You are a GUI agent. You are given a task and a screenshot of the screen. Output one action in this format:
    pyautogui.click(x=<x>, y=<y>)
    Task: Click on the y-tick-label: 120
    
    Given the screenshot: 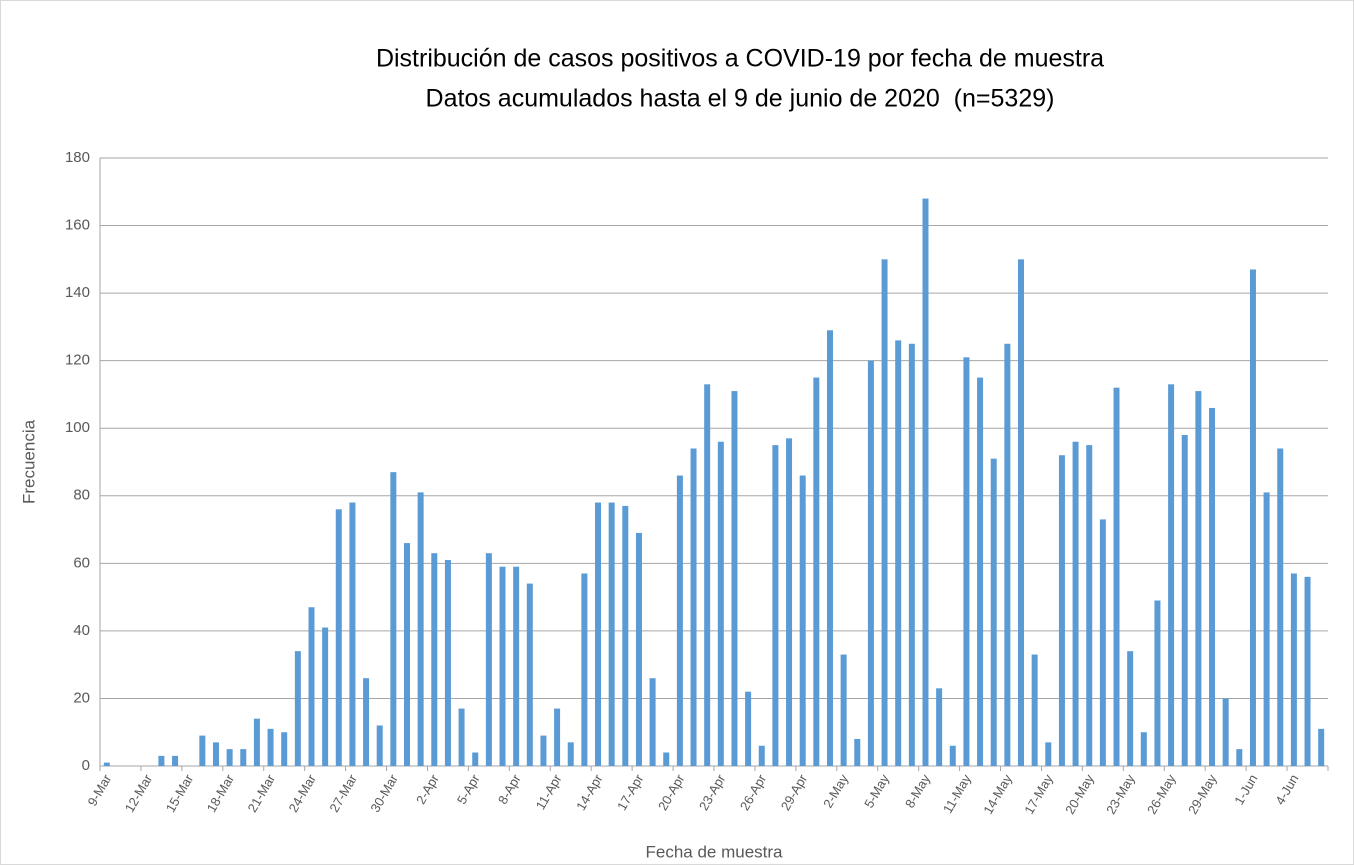 What is the action you would take?
    pyautogui.click(x=77, y=360)
    